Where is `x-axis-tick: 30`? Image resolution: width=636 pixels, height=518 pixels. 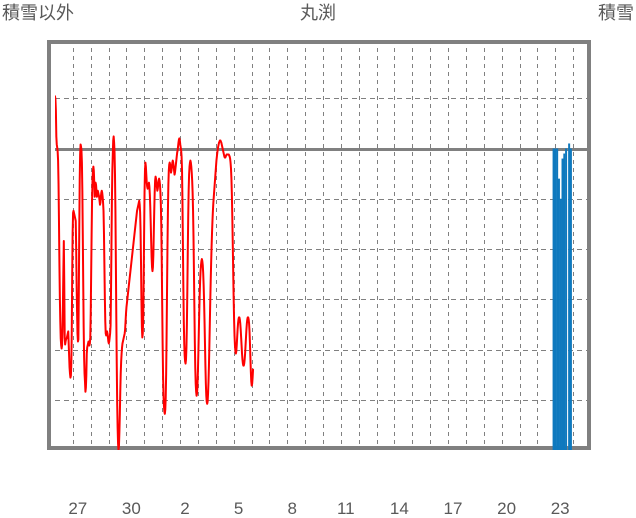 x-axis-tick: 30 is located at coordinates (131, 508).